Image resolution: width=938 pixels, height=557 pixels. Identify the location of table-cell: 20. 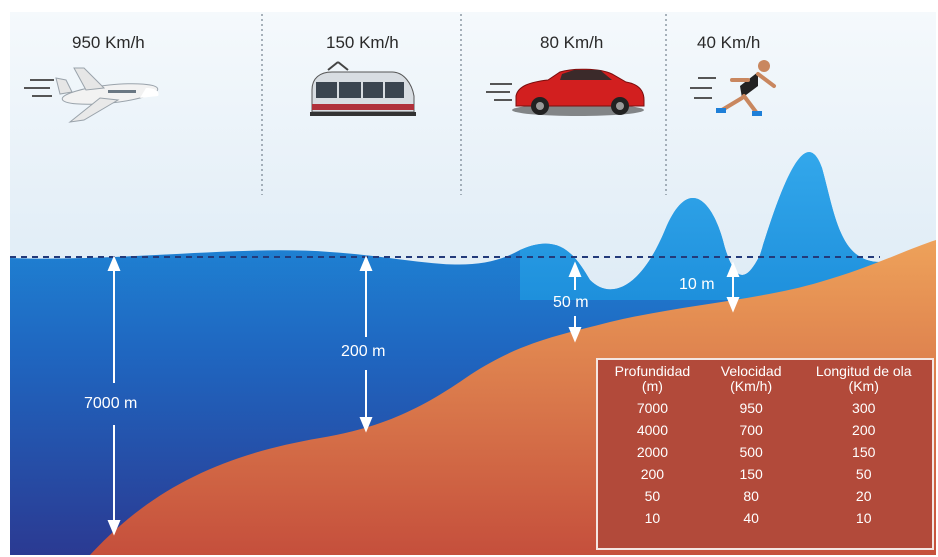
(863, 496).